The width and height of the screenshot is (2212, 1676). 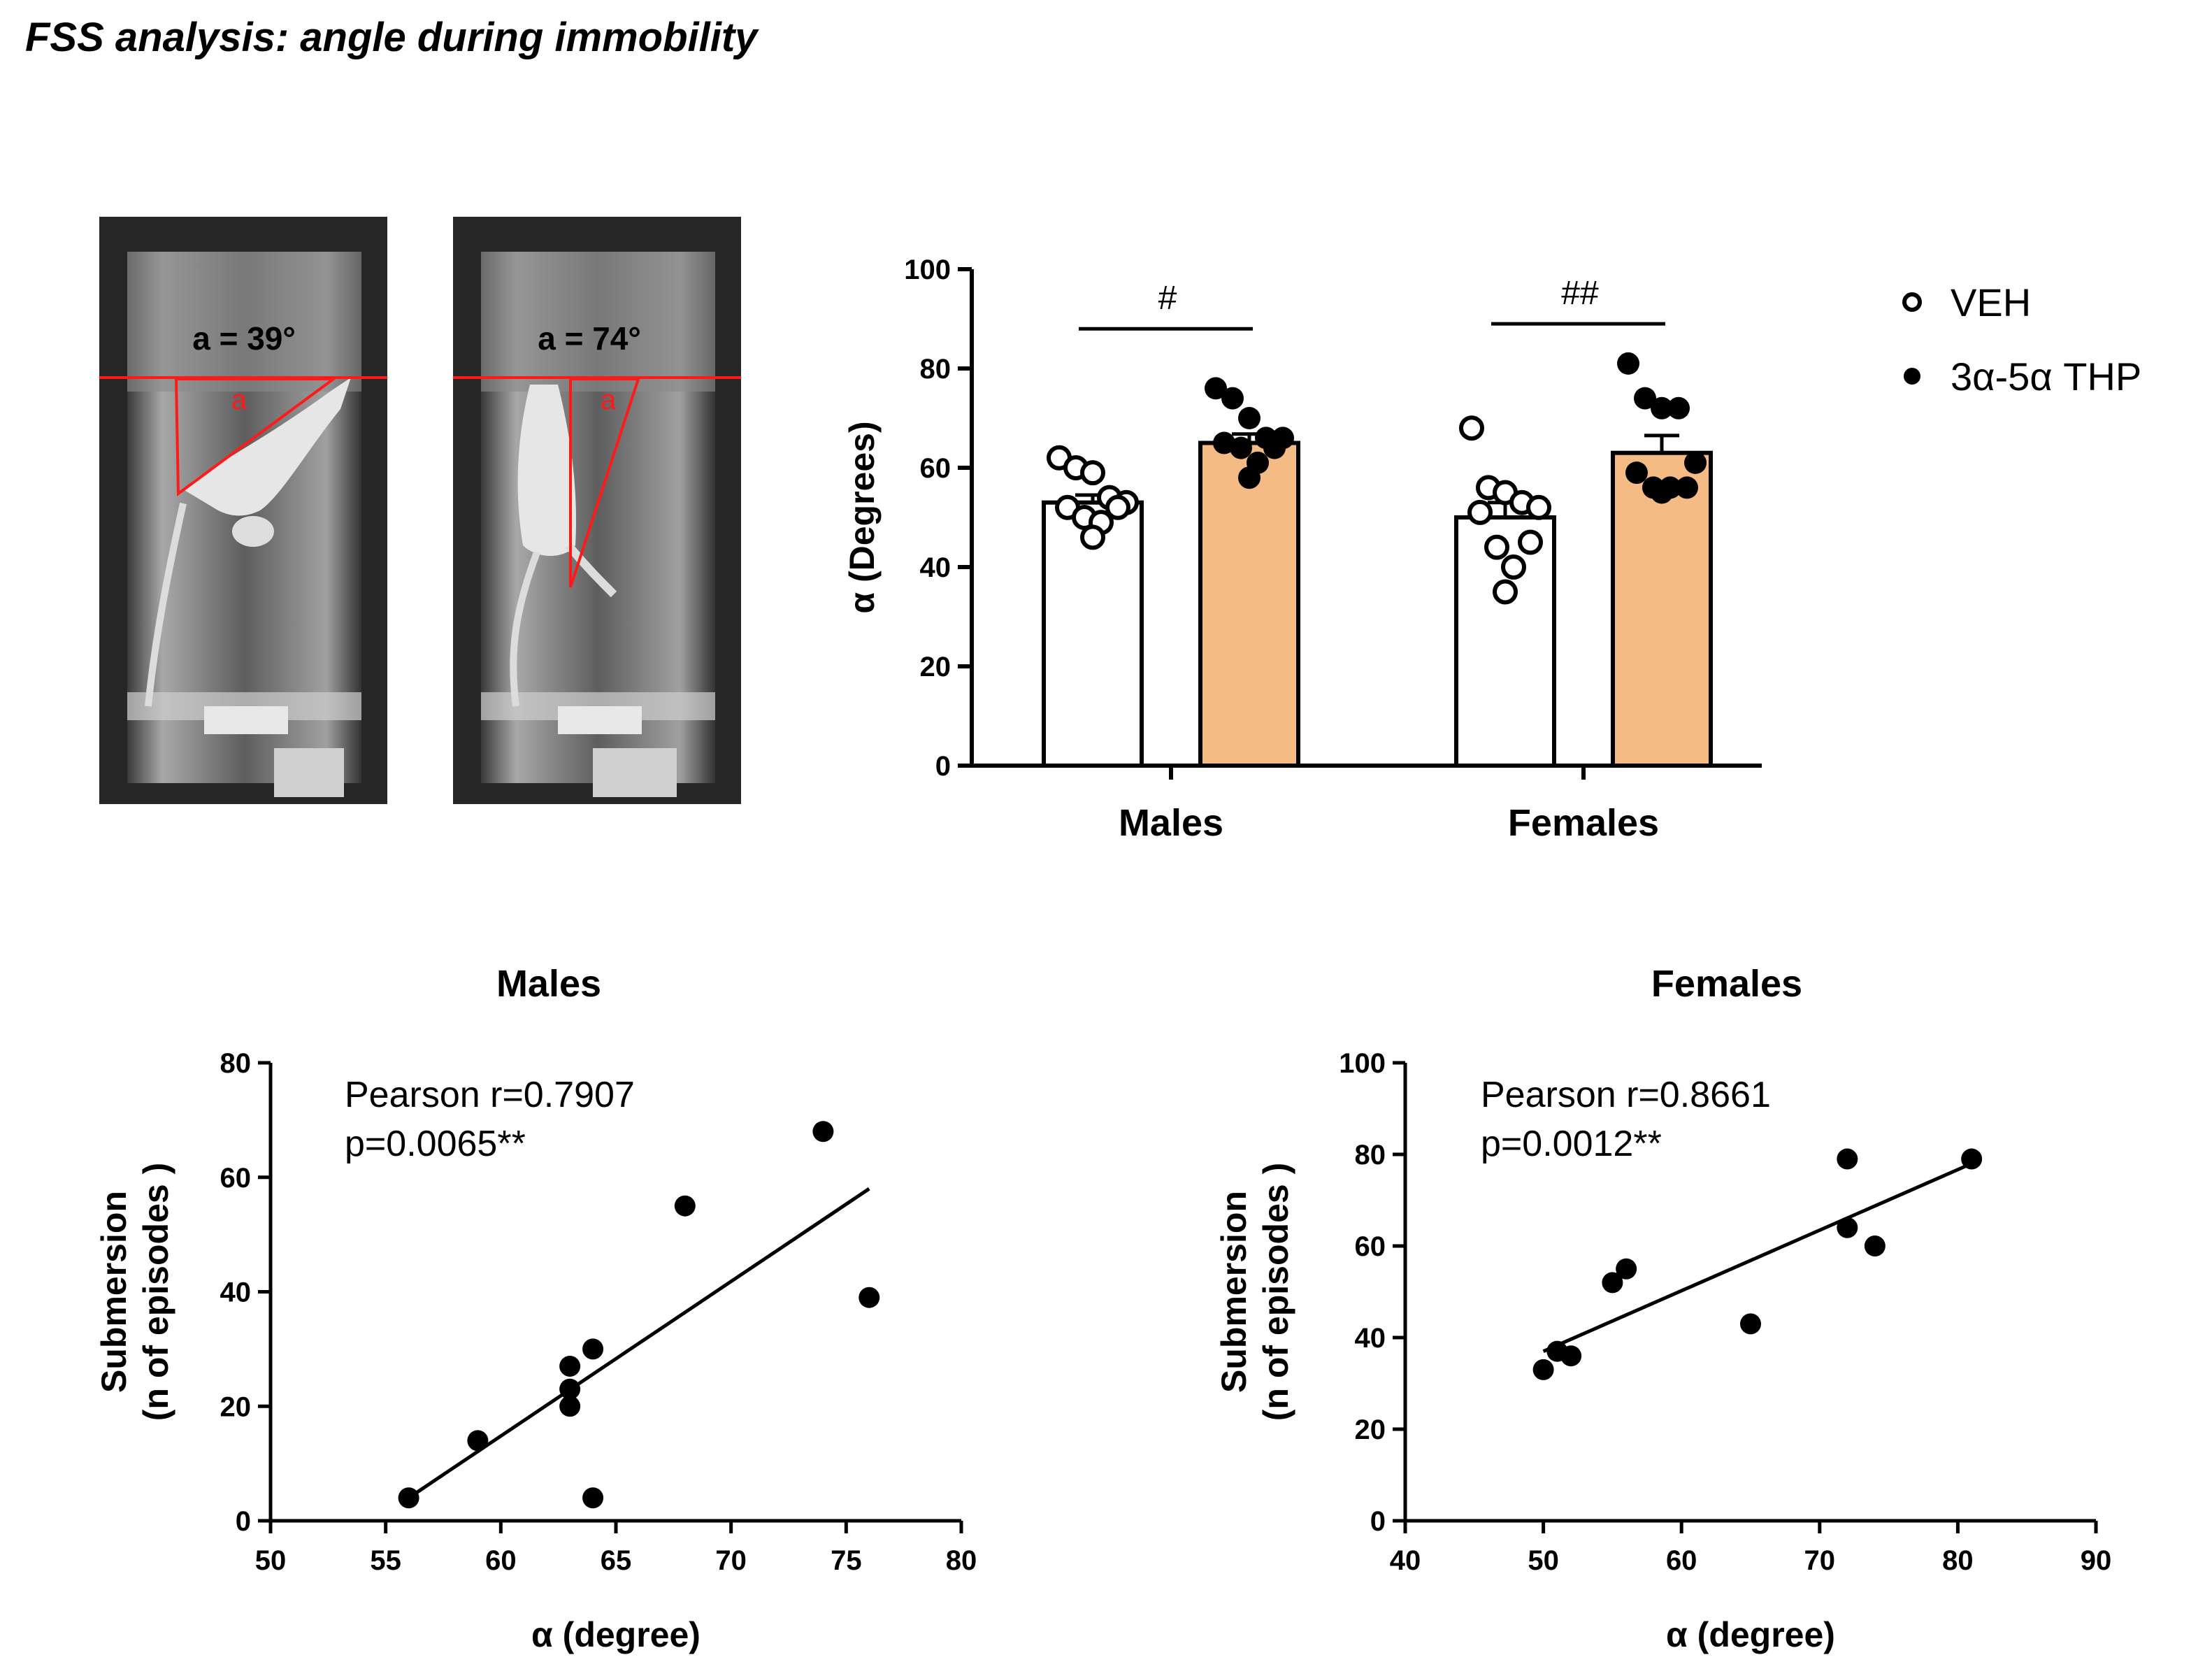 I want to click on y-tick-label: 100, so click(x=1362, y=1063).